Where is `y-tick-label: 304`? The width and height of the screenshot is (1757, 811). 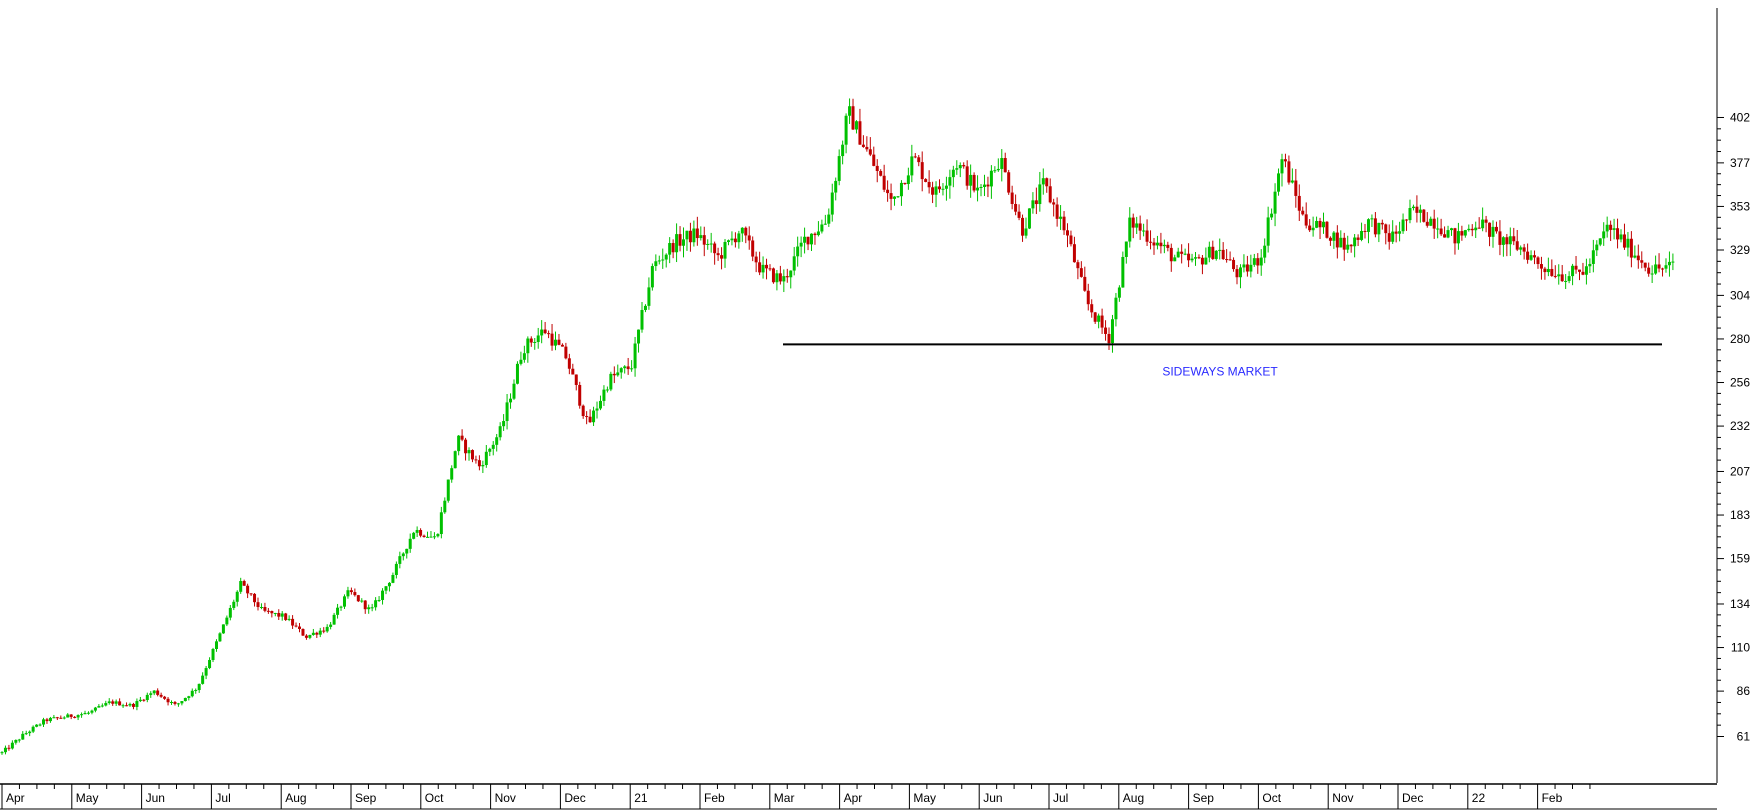 y-tick-label: 304 is located at coordinates (1740, 295).